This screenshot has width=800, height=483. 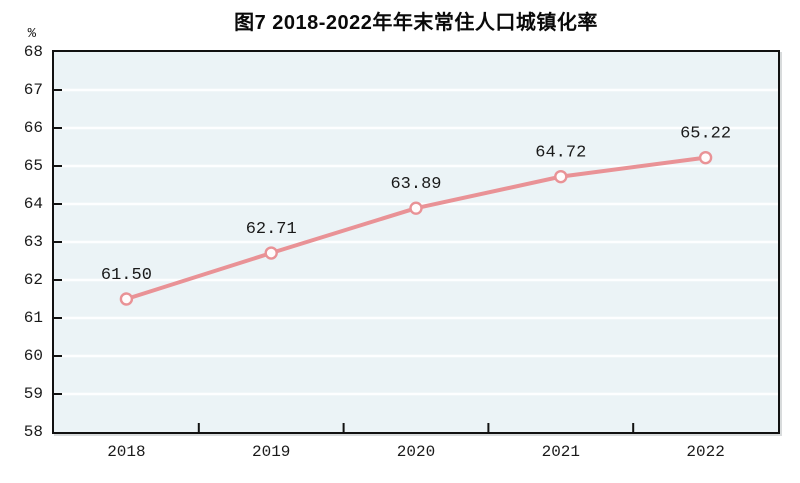 What do you see at coordinates (33, 394) in the screenshot?
I see `y-tick-label: 59` at bounding box center [33, 394].